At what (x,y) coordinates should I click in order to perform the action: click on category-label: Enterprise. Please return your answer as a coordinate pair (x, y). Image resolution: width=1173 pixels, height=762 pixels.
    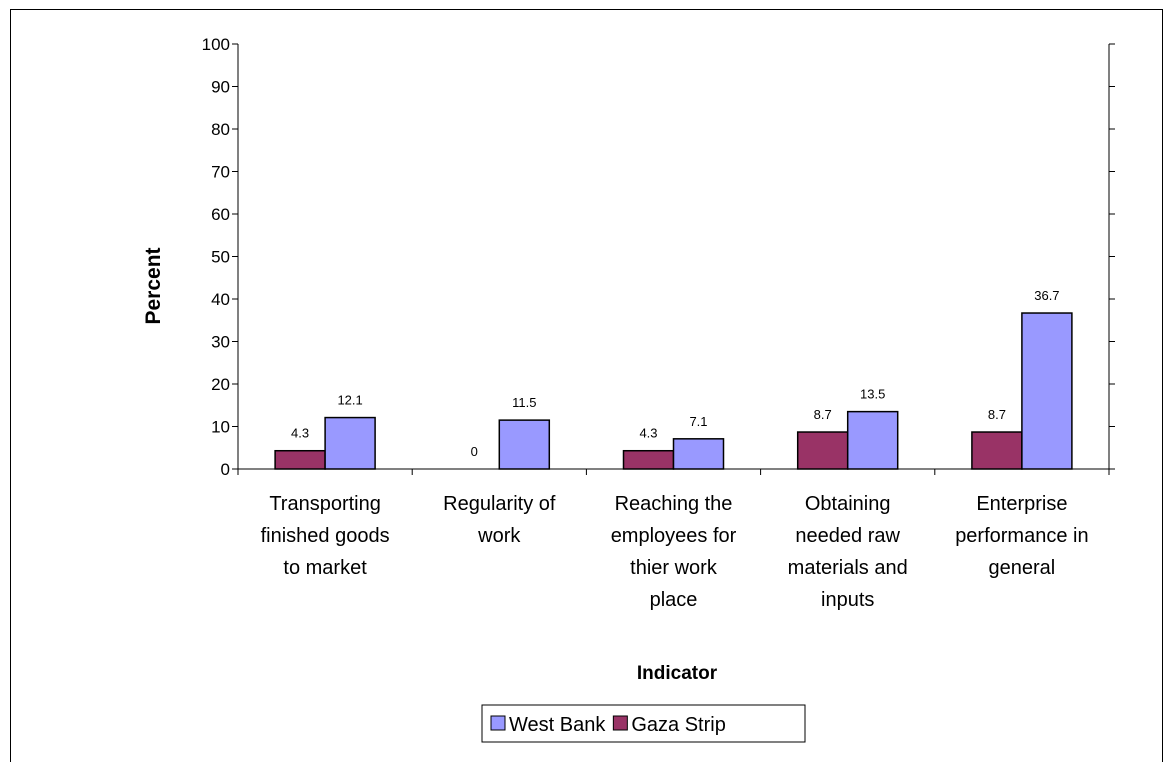
    Looking at the image, I should click on (1021, 504).